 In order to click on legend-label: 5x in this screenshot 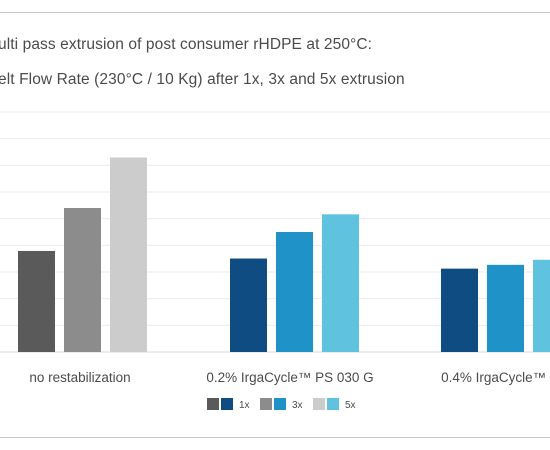, I will do `click(350, 405)`.